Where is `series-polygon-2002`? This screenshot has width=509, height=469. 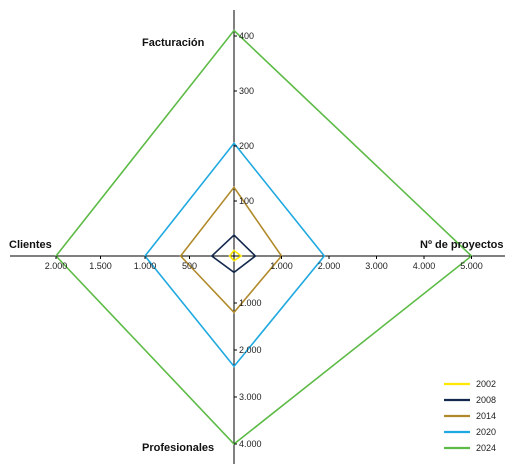
series-polygon-2002 is located at coordinates (235, 255).